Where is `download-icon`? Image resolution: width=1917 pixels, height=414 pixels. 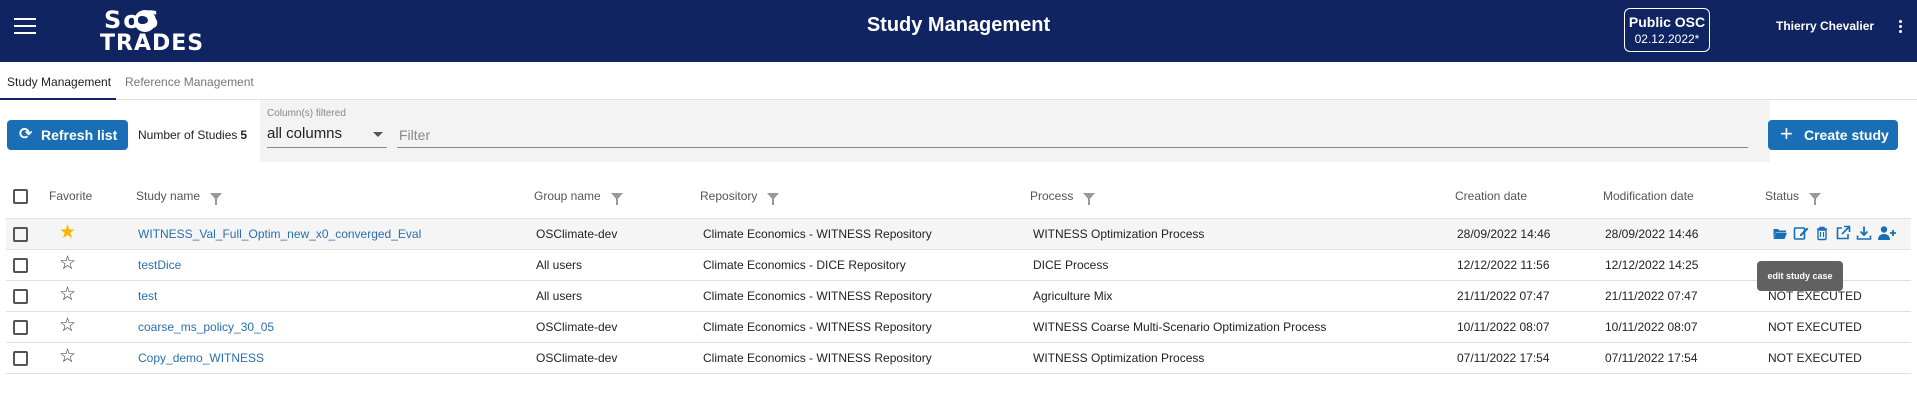
download-icon is located at coordinates (1864, 233).